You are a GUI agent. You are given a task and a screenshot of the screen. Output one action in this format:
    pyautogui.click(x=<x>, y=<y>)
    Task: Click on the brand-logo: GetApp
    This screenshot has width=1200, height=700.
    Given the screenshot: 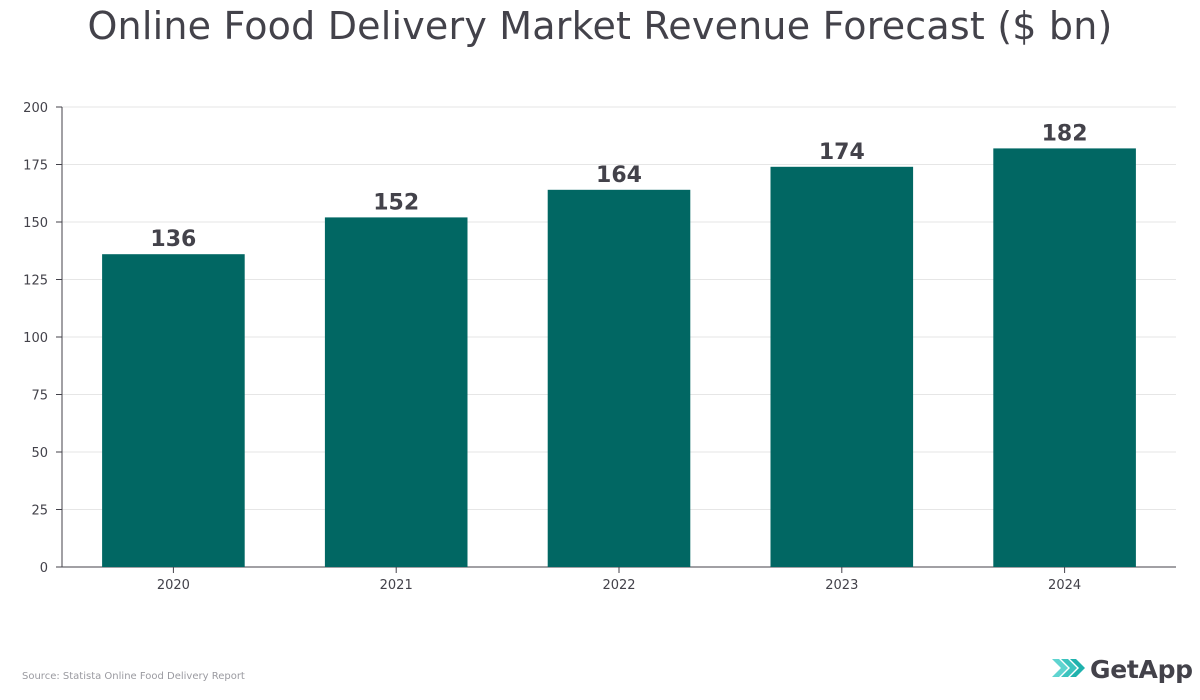 What is the action you would take?
    pyautogui.click(x=1122, y=669)
    